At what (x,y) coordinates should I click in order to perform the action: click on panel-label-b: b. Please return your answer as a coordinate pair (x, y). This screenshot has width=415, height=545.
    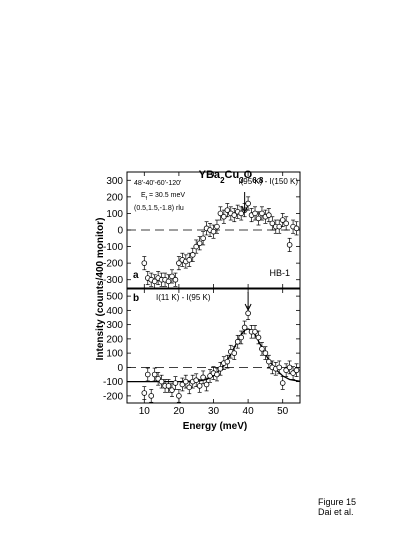
    Looking at the image, I should click on (136, 298).